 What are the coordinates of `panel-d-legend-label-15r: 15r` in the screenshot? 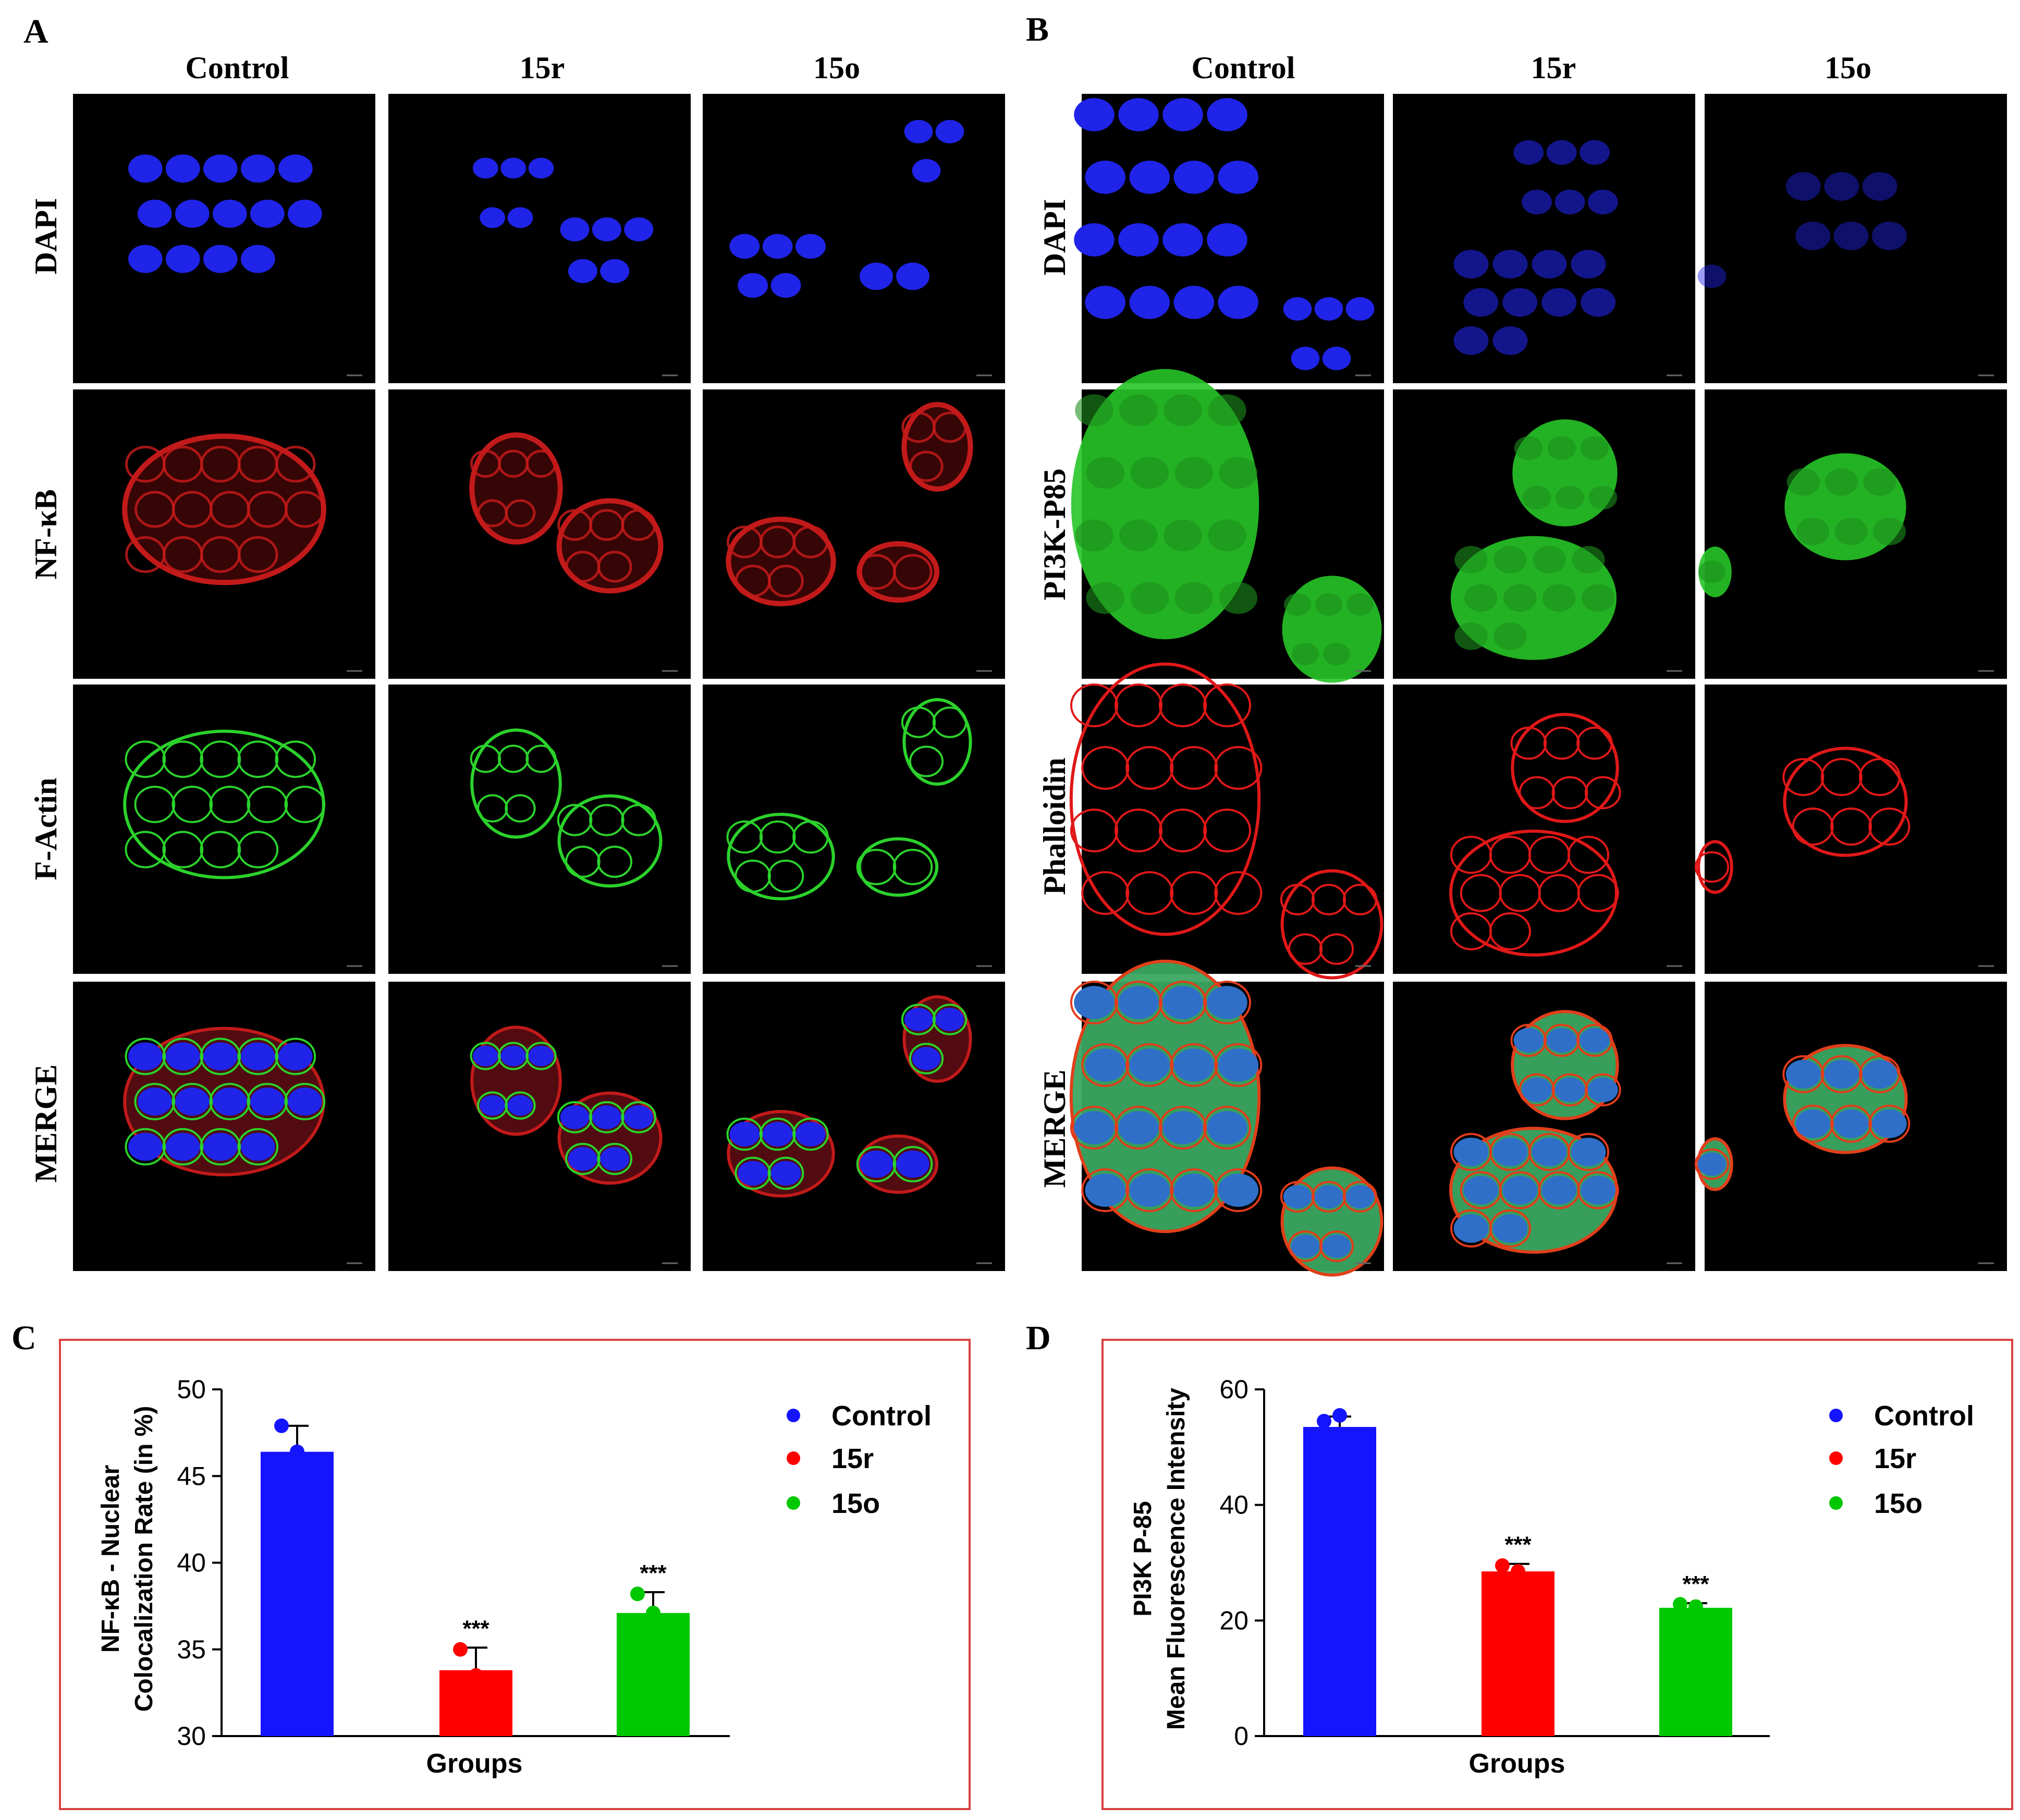 It's located at (1895, 1458).